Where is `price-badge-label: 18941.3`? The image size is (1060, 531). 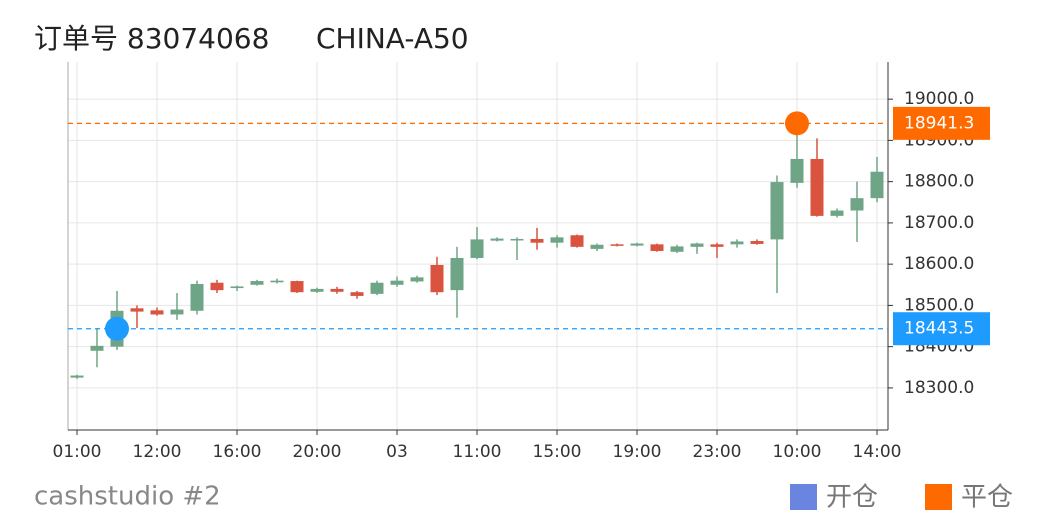 price-badge-label: 18941.3 is located at coordinates (939, 123).